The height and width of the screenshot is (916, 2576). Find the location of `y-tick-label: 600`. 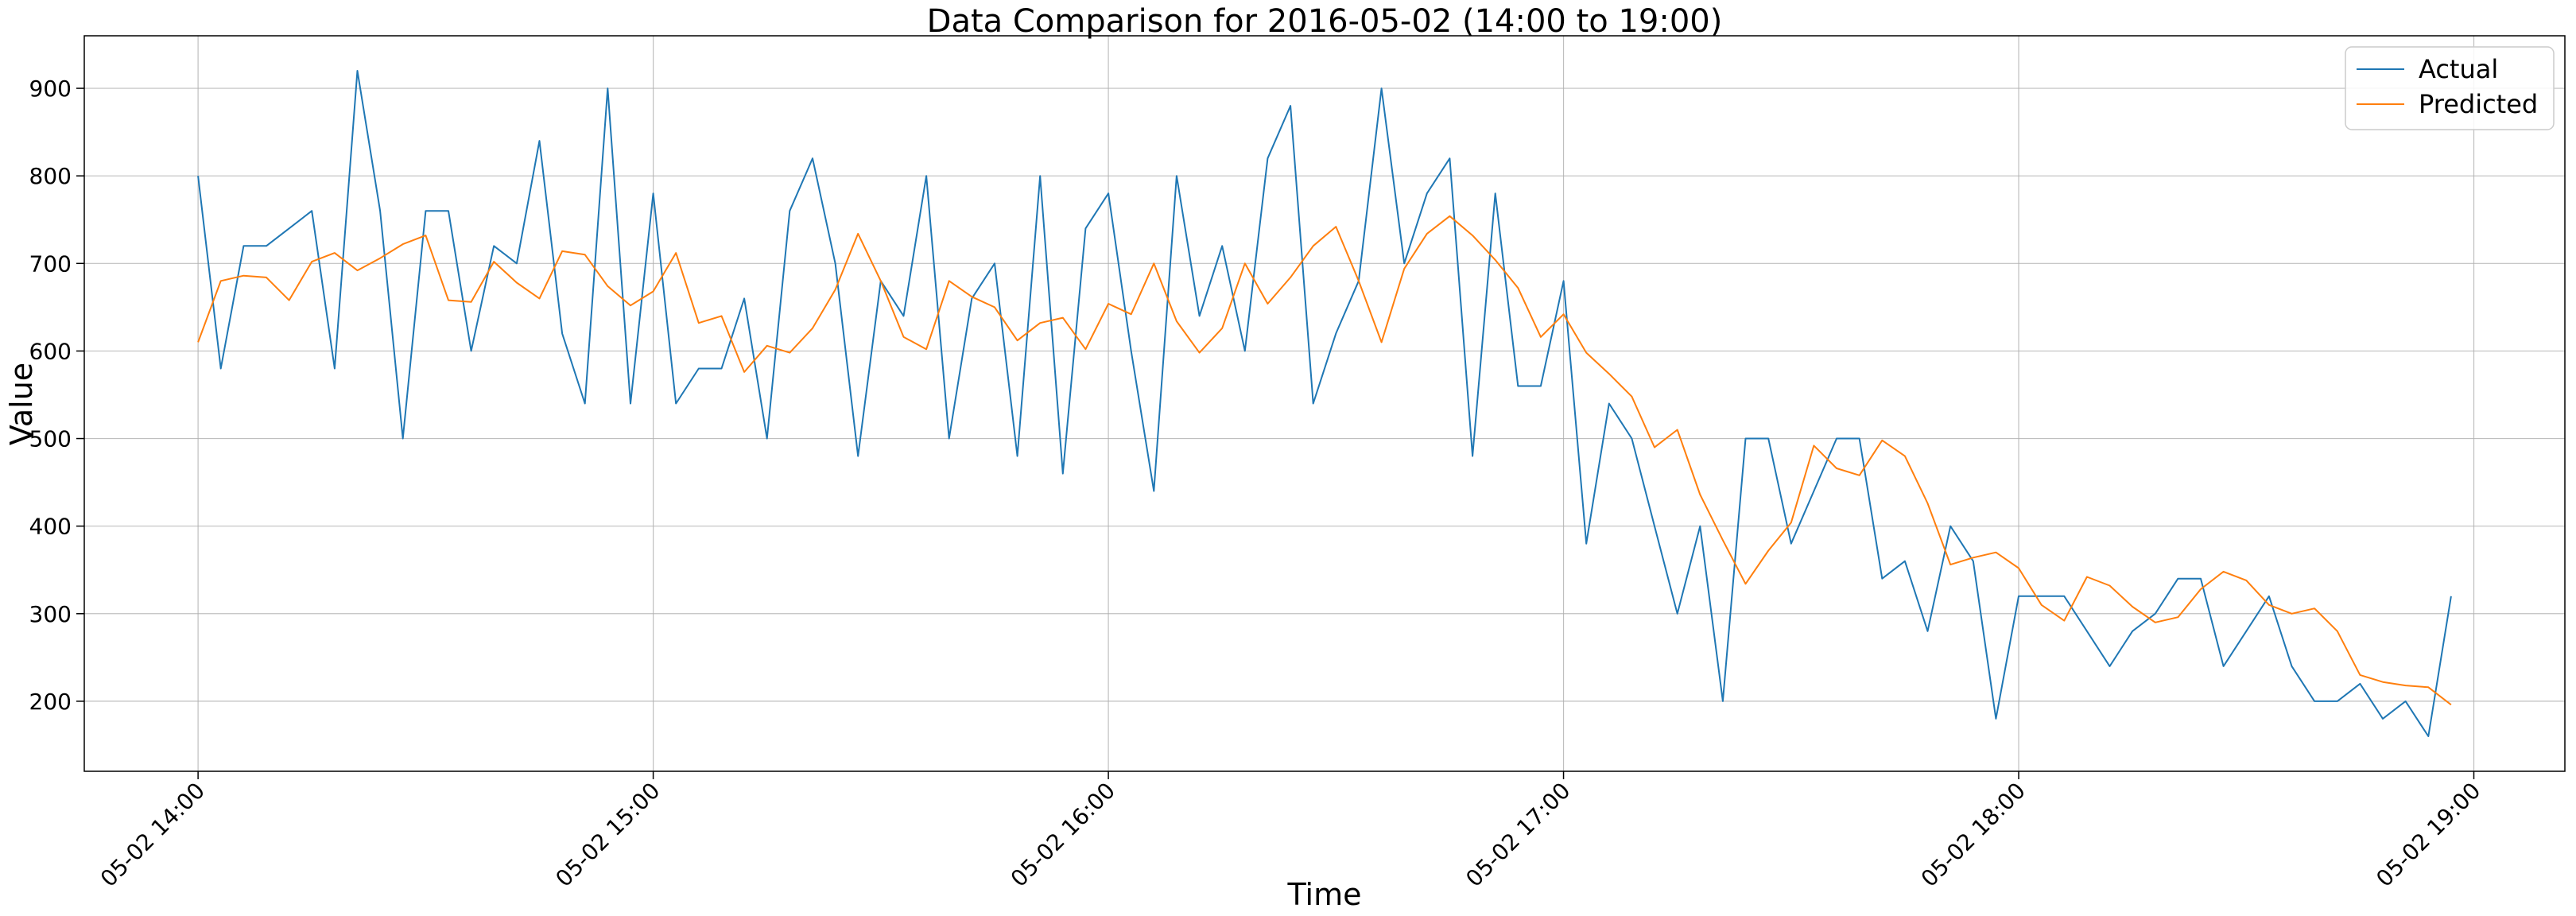

y-tick-label: 600 is located at coordinates (51, 351).